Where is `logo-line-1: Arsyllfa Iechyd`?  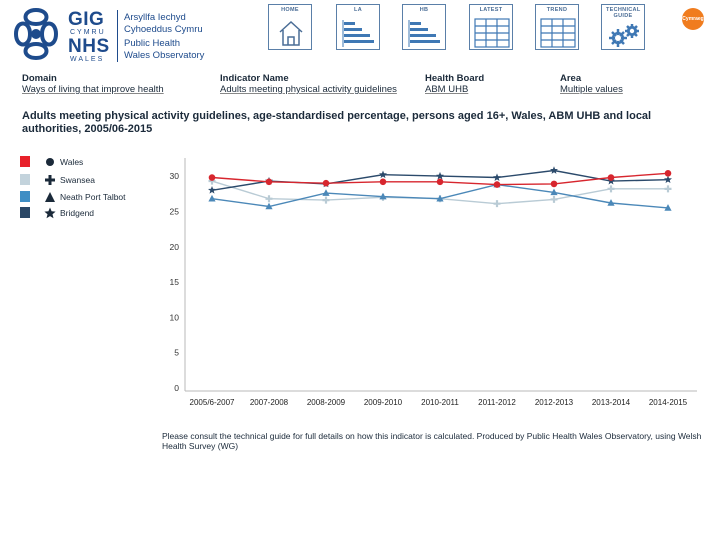
logo-line-1: Arsyllfa Iechyd is located at coordinates (155, 17).